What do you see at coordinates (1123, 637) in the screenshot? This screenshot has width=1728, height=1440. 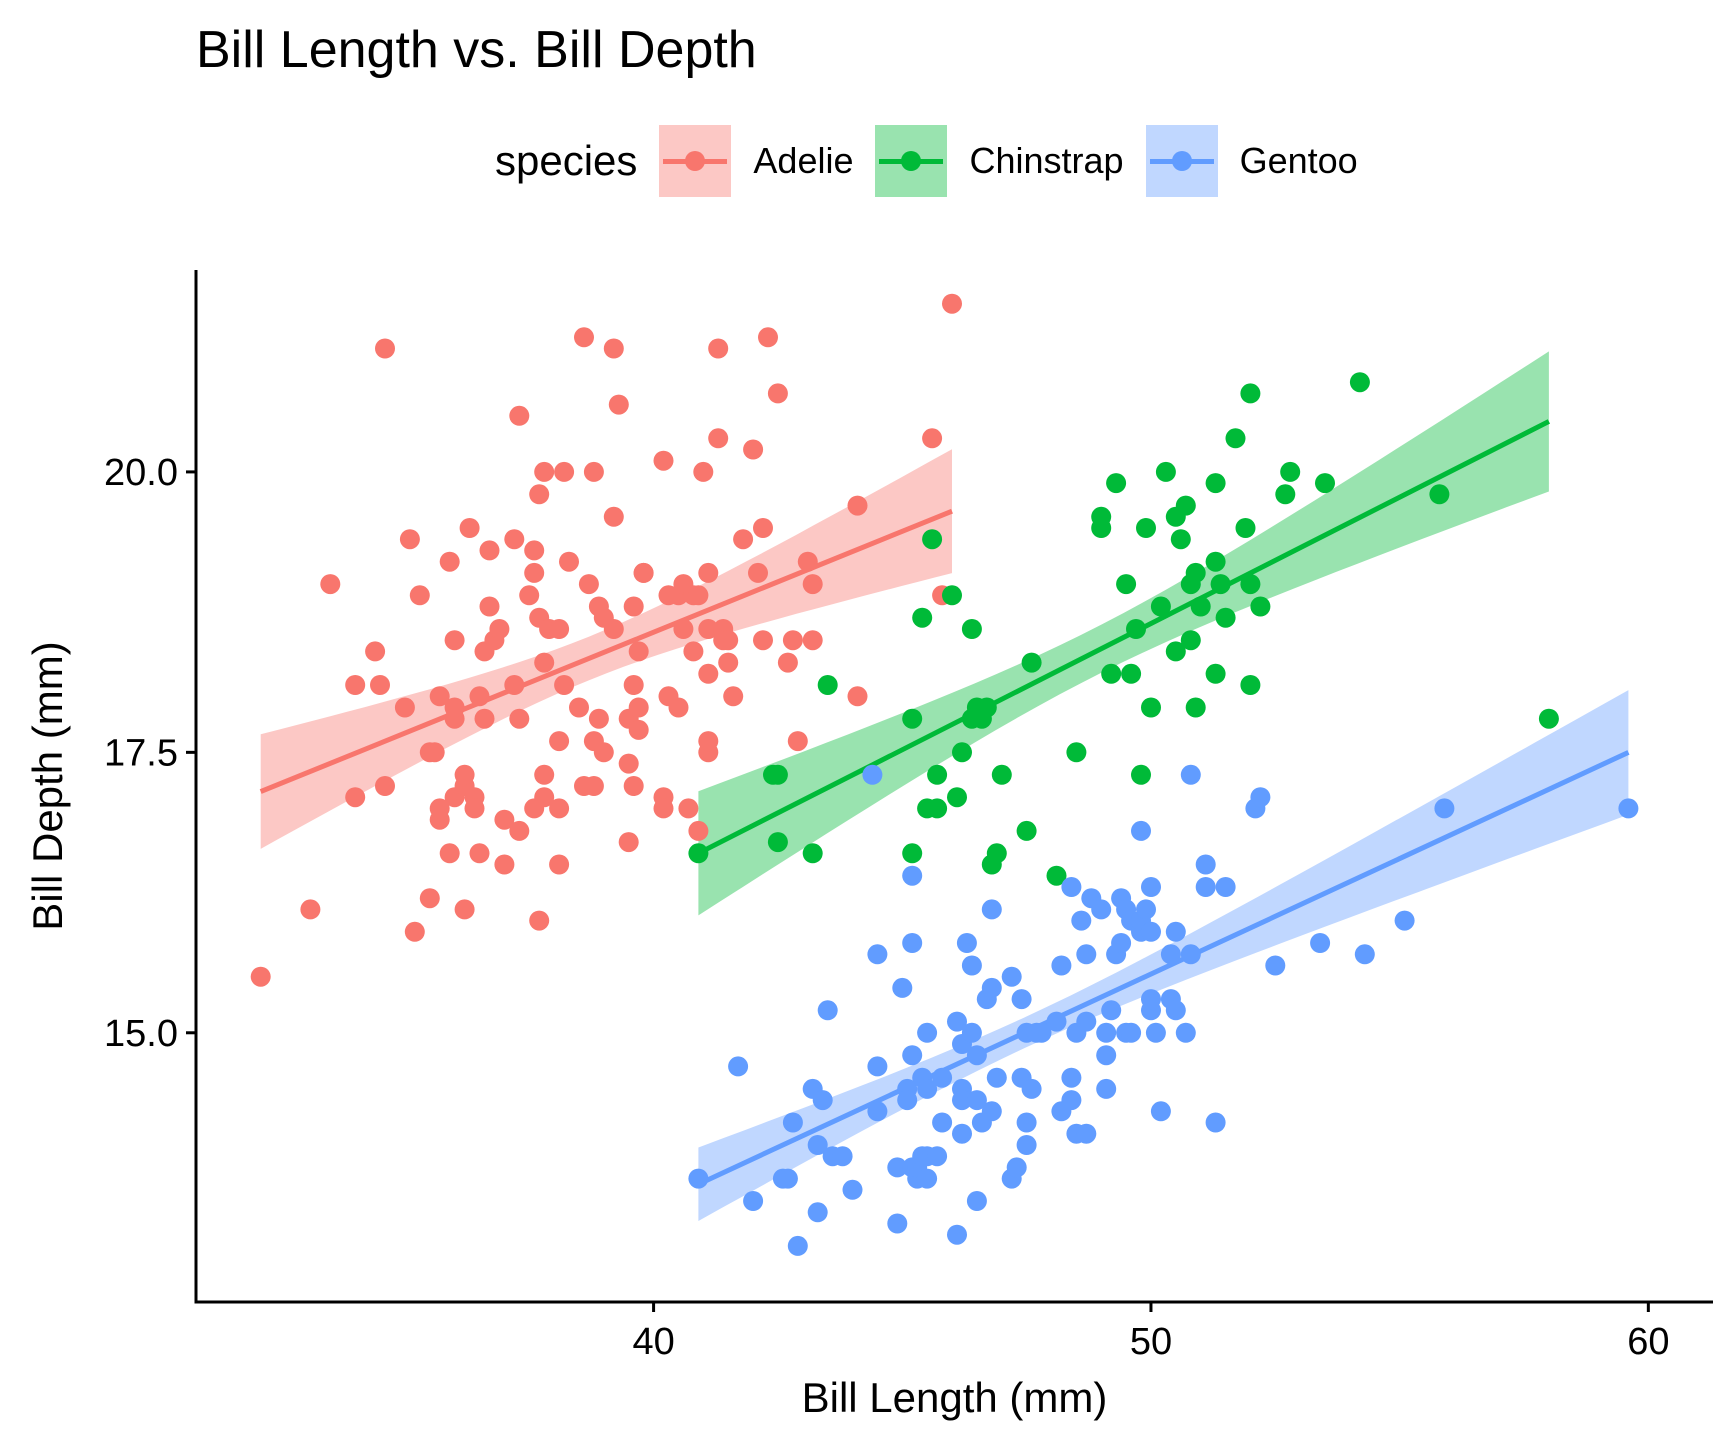 I see `regression-line-chinstrap` at bounding box center [1123, 637].